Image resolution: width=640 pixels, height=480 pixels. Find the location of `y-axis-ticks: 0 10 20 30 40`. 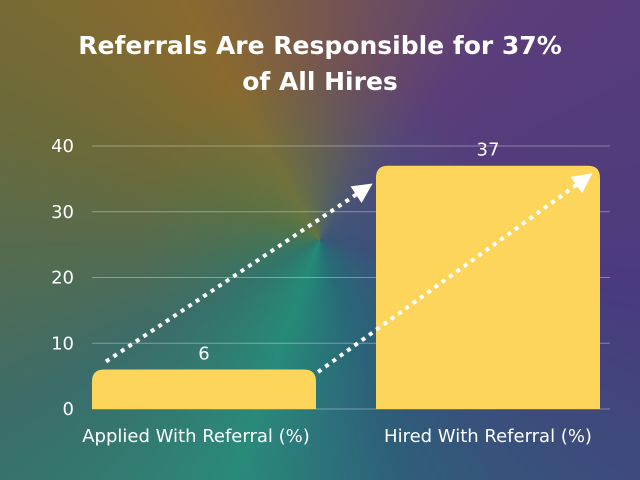

y-axis-ticks: 0 10 20 30 40 is located at coordinates (62, 278).